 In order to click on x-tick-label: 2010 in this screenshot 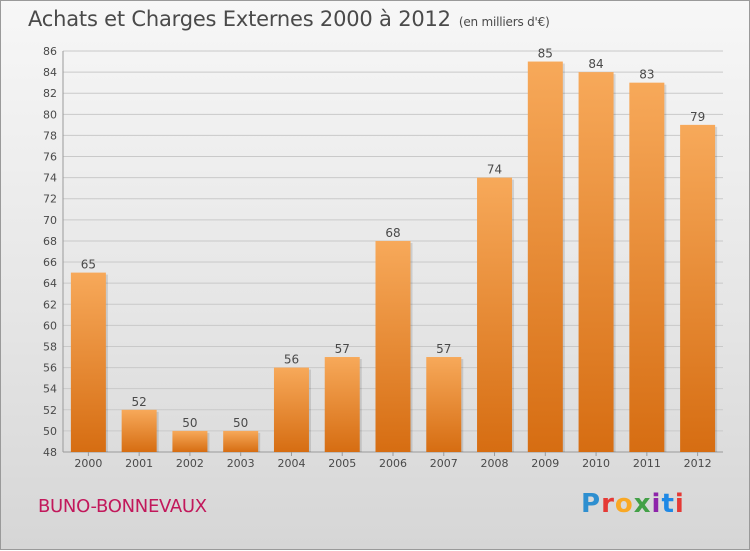, I will do `click(596, 463)`.